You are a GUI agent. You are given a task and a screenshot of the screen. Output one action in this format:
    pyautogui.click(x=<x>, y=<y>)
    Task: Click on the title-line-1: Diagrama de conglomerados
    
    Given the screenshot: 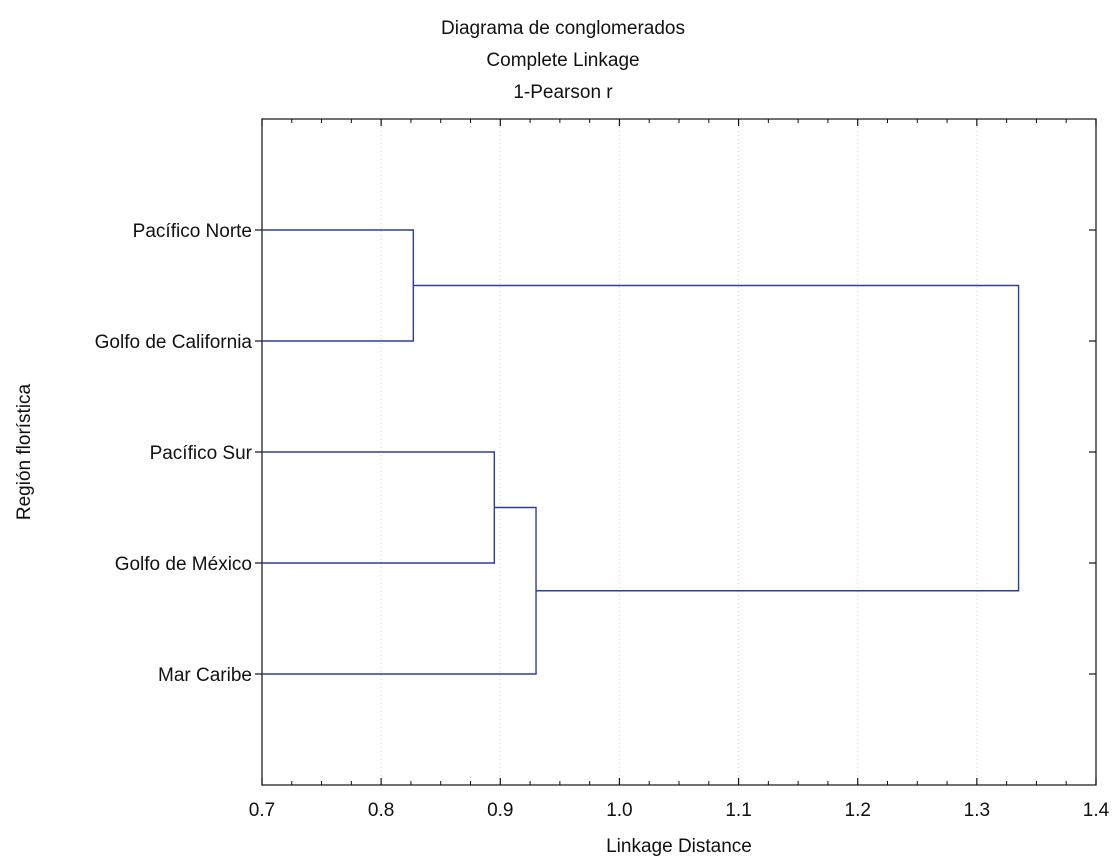 What is the action you would take?
    pyautogui.click(x=563, y=28)
    